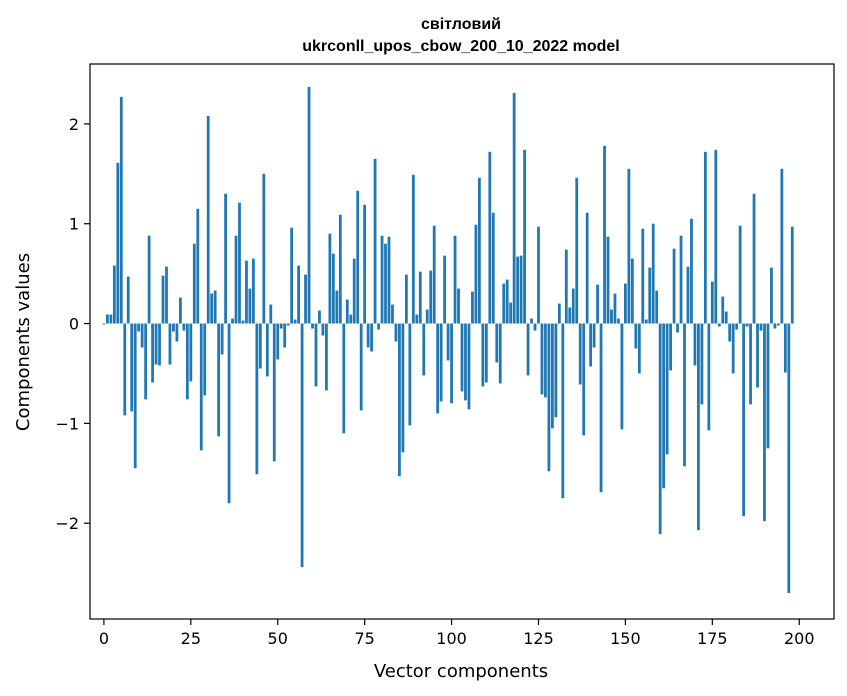 The height and width of the screenshot is (696, 847). What do you see at coordinates (460, 46) in the screenshot?
I see `chart-subtitle: ukrconll_upos_cbow_200_10_2022 model` at bounding box center [460, 46].